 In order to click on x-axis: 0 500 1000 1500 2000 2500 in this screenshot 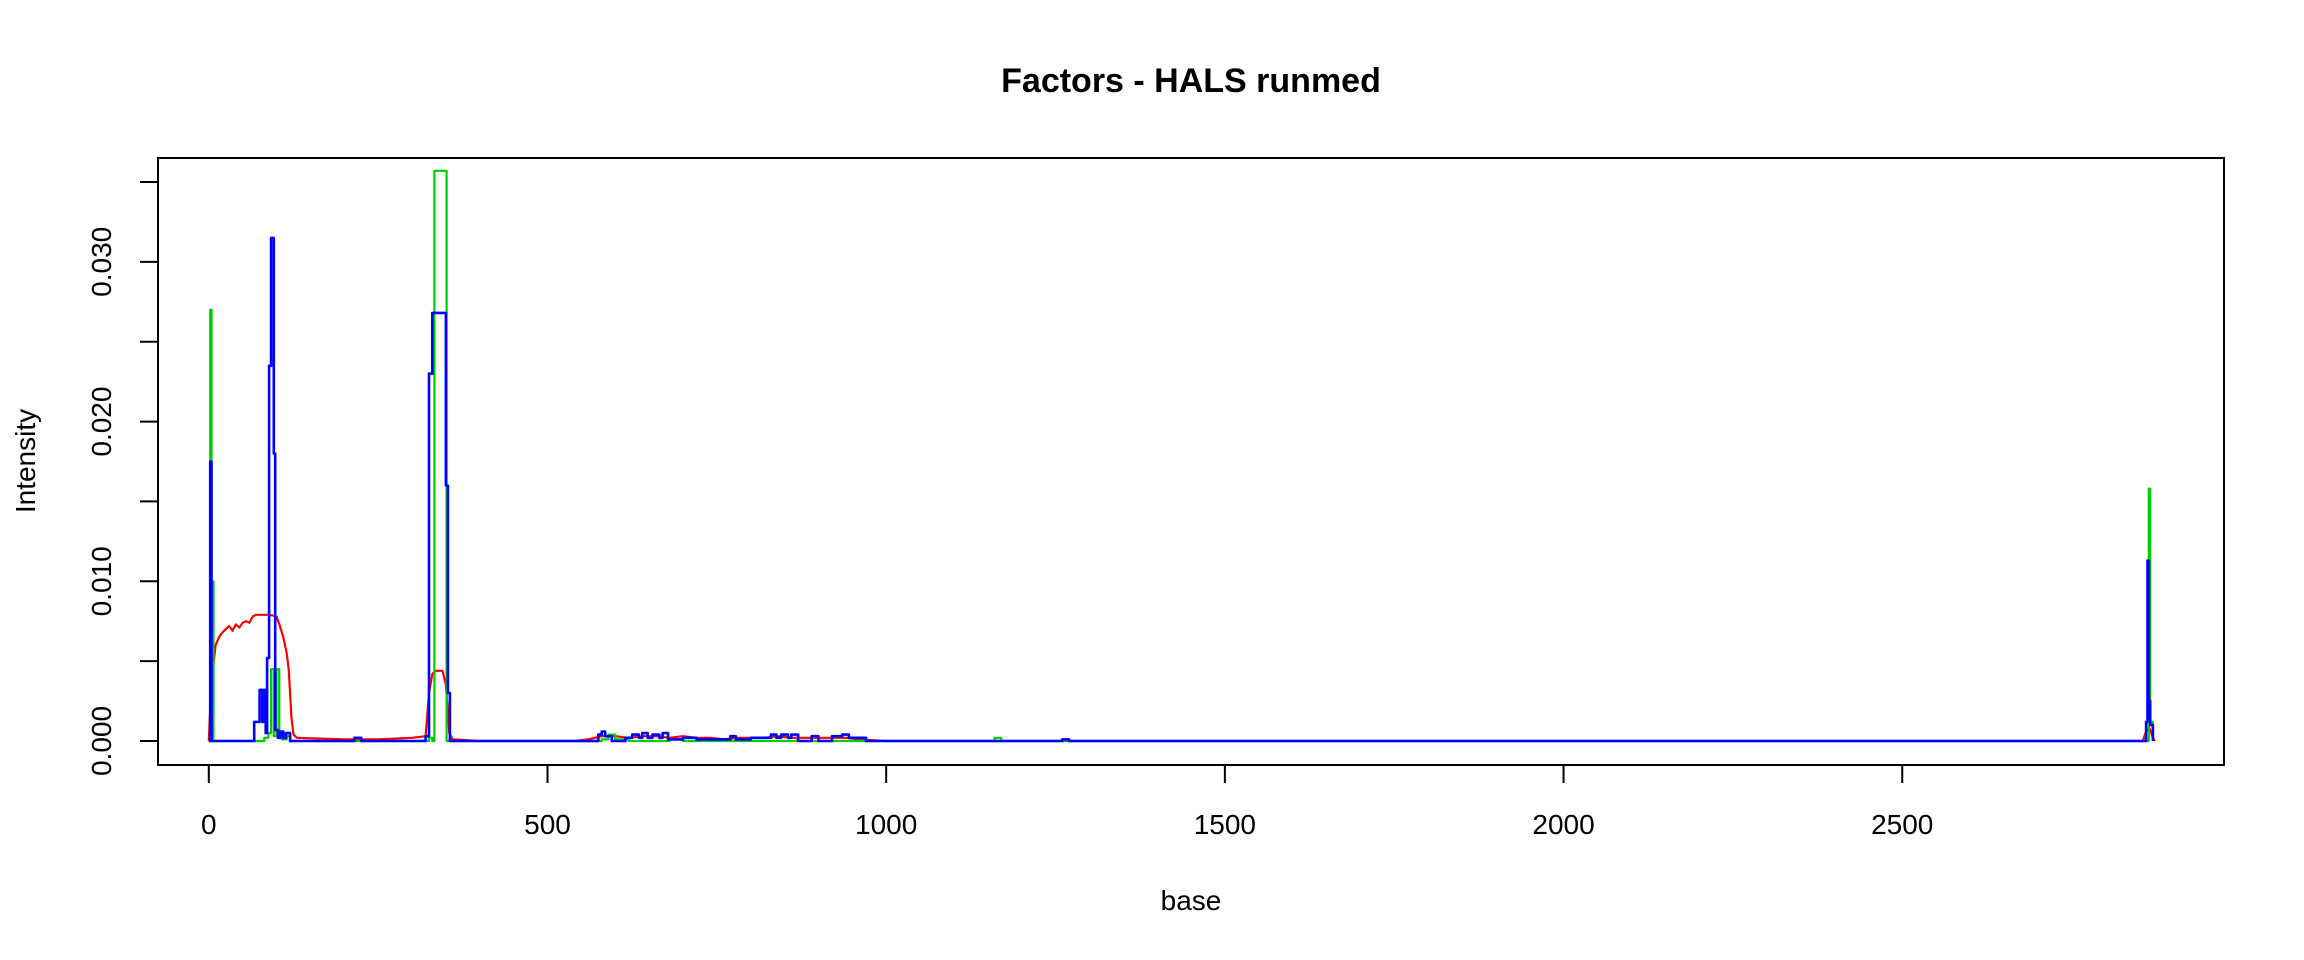, I will do `click(1067, 802)`.